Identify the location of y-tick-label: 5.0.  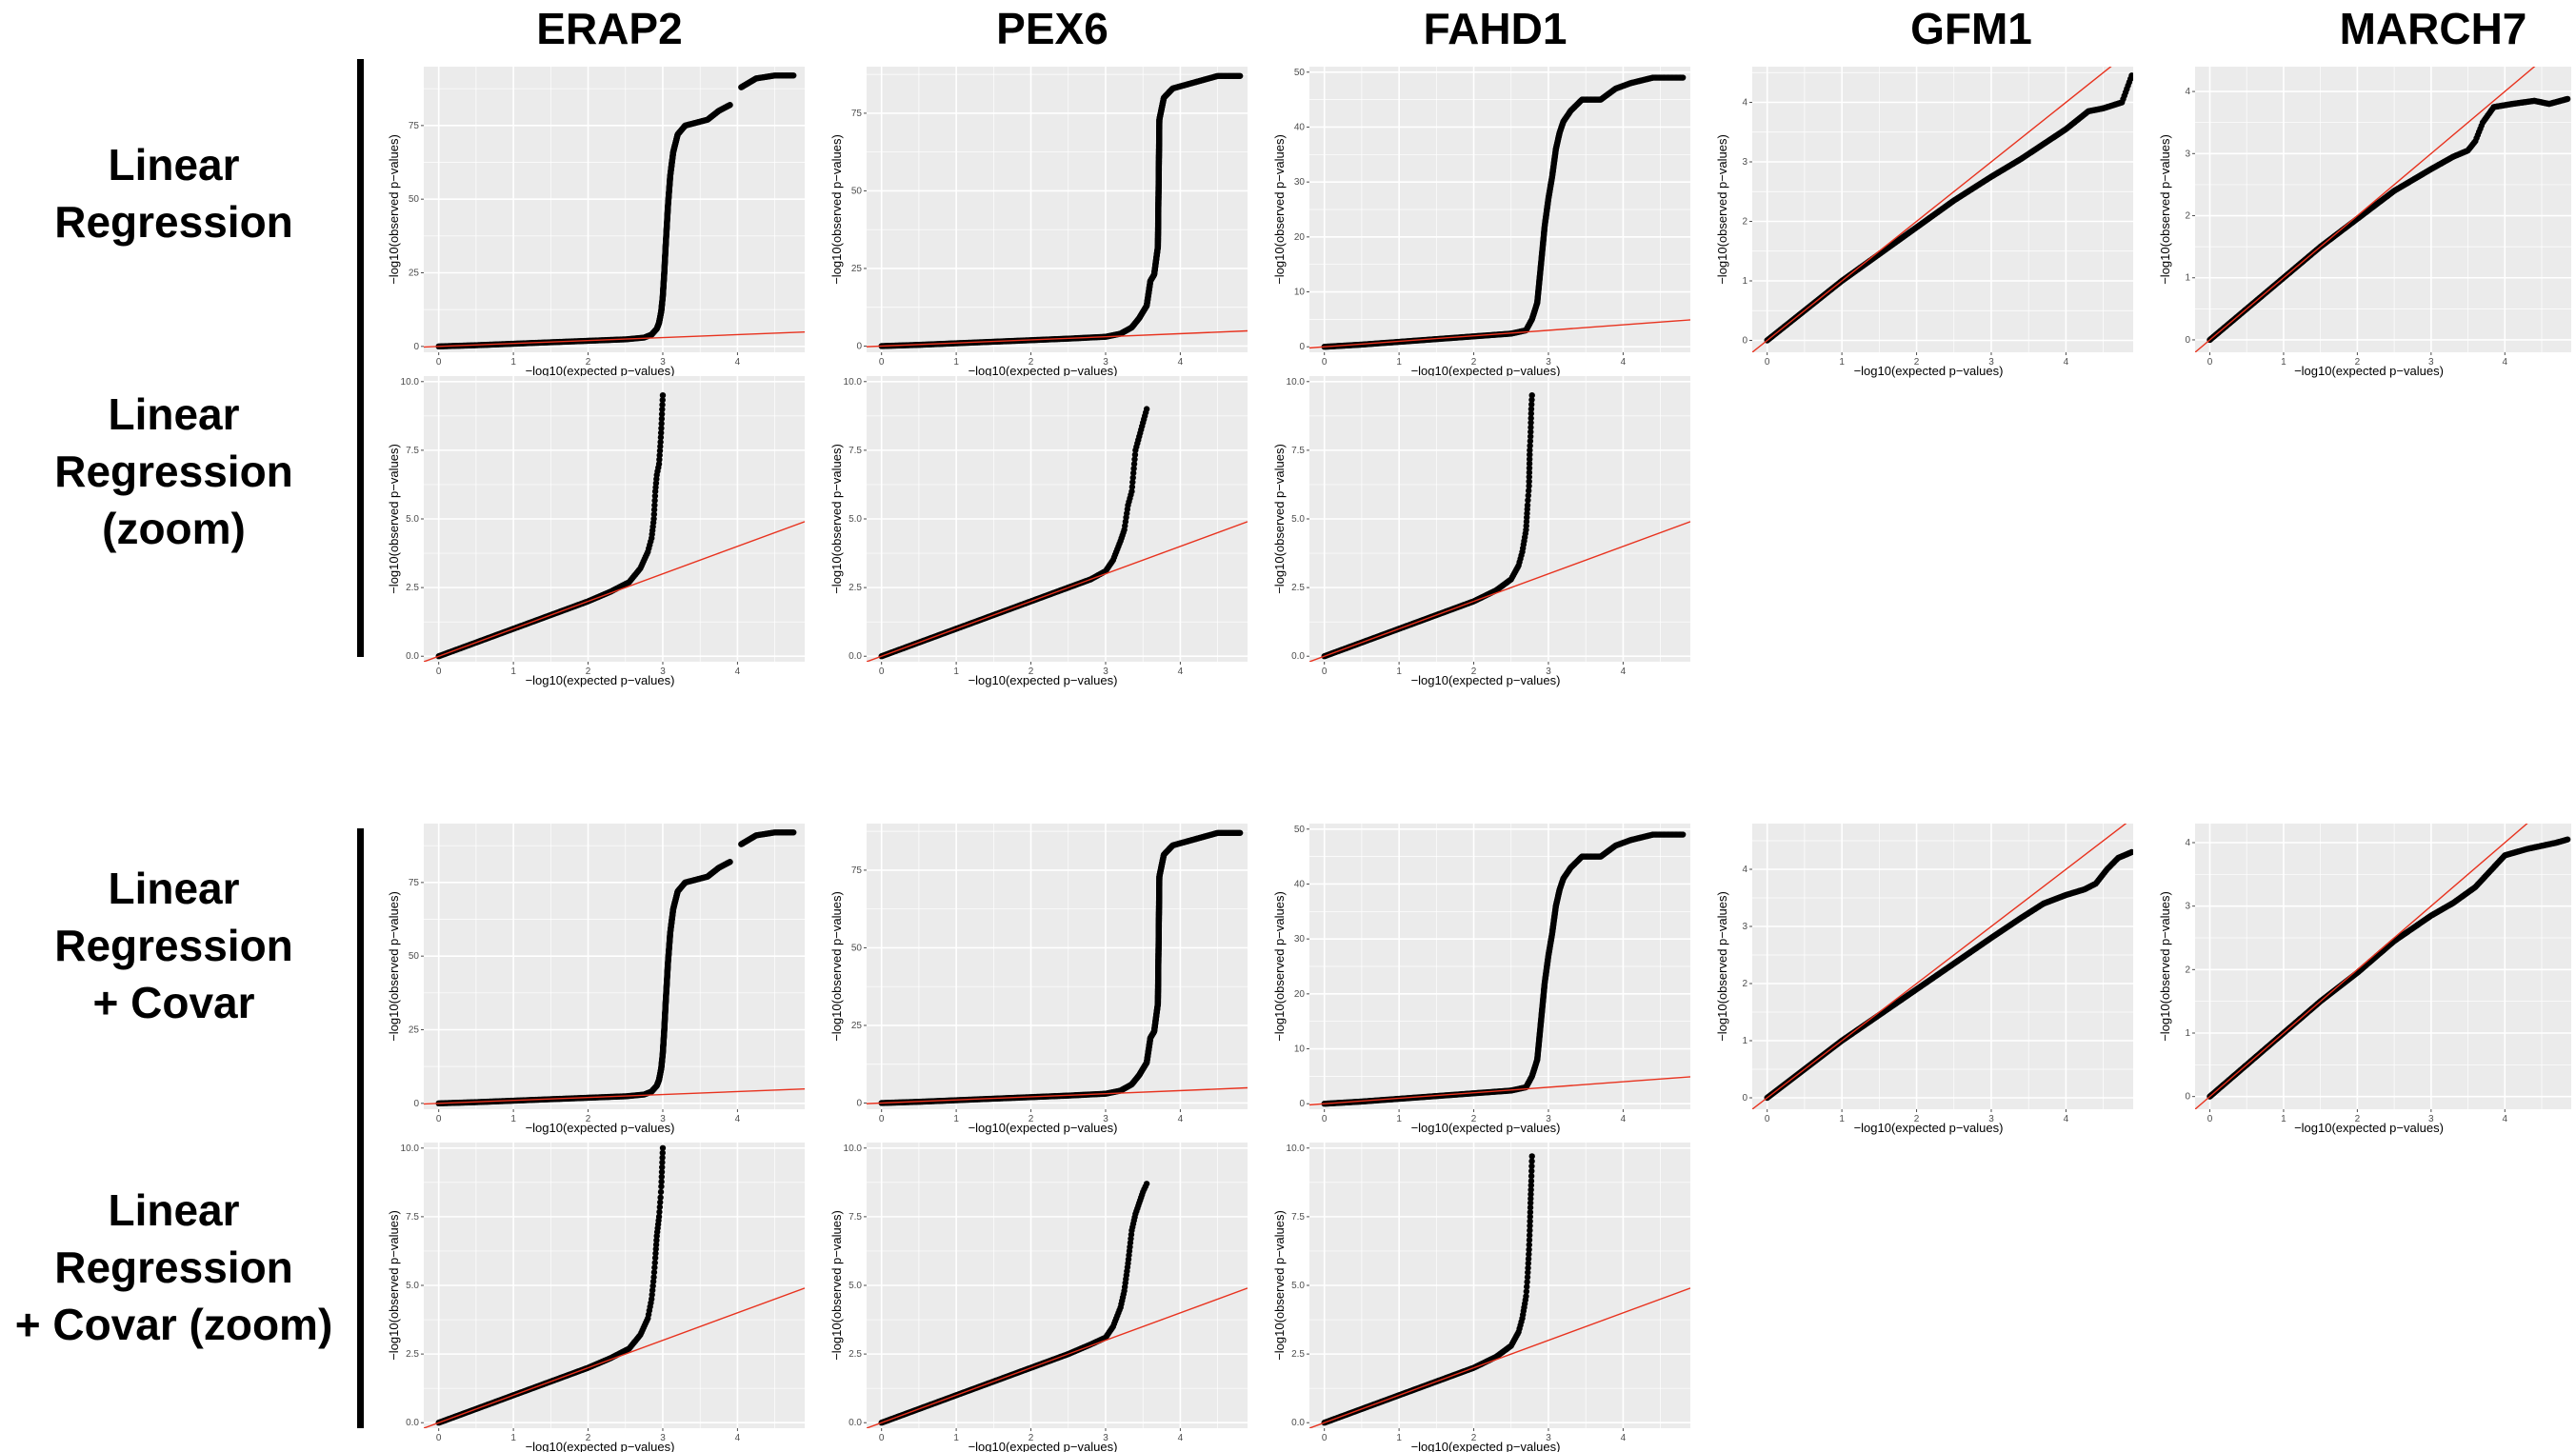
(412, 519).